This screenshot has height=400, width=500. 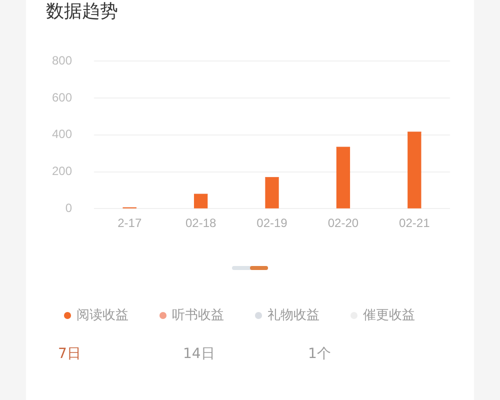 I want to click on legend-label: 礼物收益, so click(x=294, y=314).